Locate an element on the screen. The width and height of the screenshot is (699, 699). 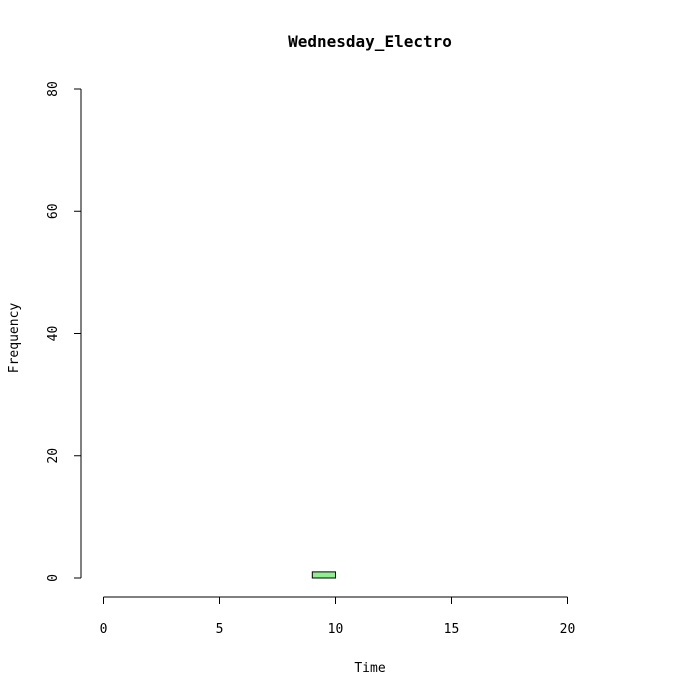
y-tick-label: 80 is located at coordinates (53, 89).